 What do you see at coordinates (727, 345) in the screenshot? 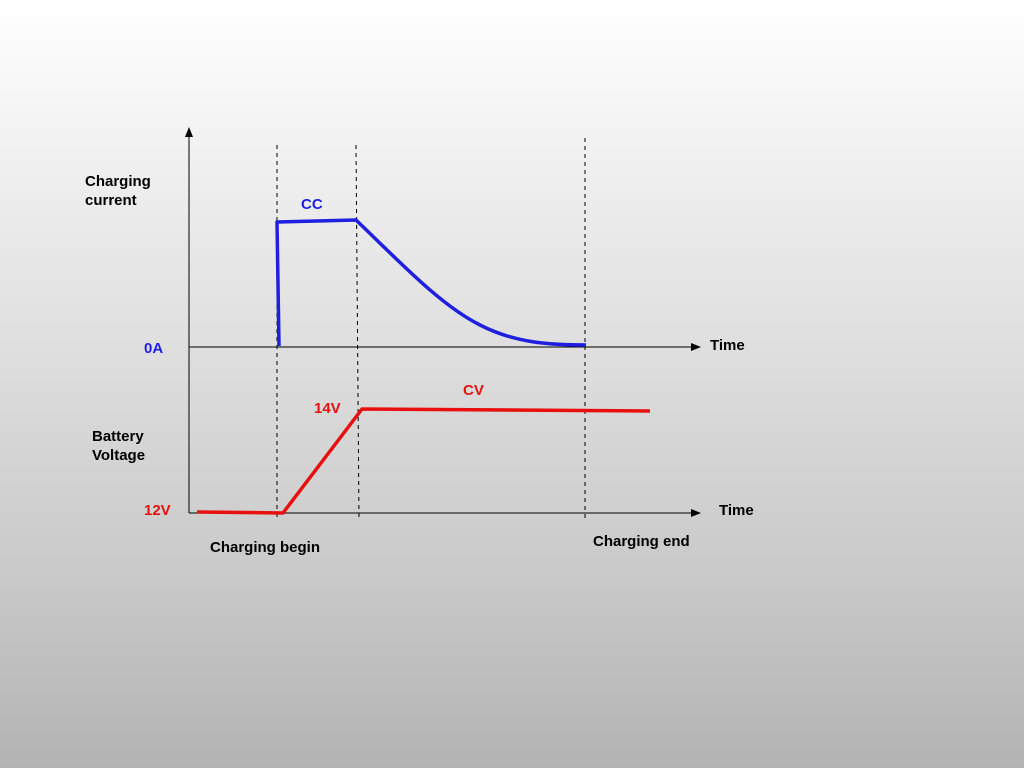
I see `time-label-top: Time` at bounding box center [727, 345].